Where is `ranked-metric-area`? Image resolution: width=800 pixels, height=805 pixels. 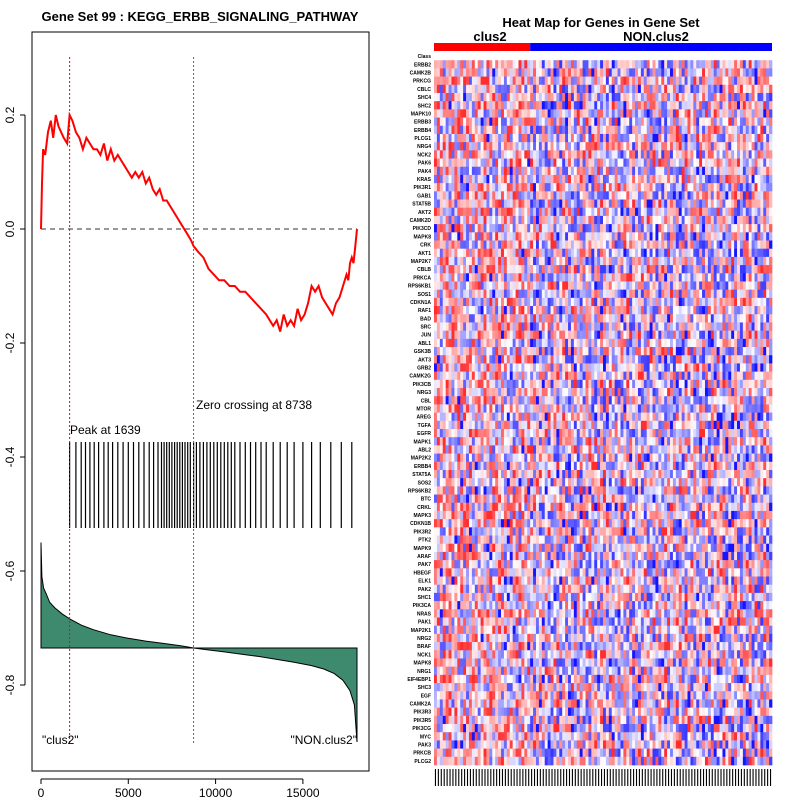
ranked-metric-area is located at coordinates (199, 643).